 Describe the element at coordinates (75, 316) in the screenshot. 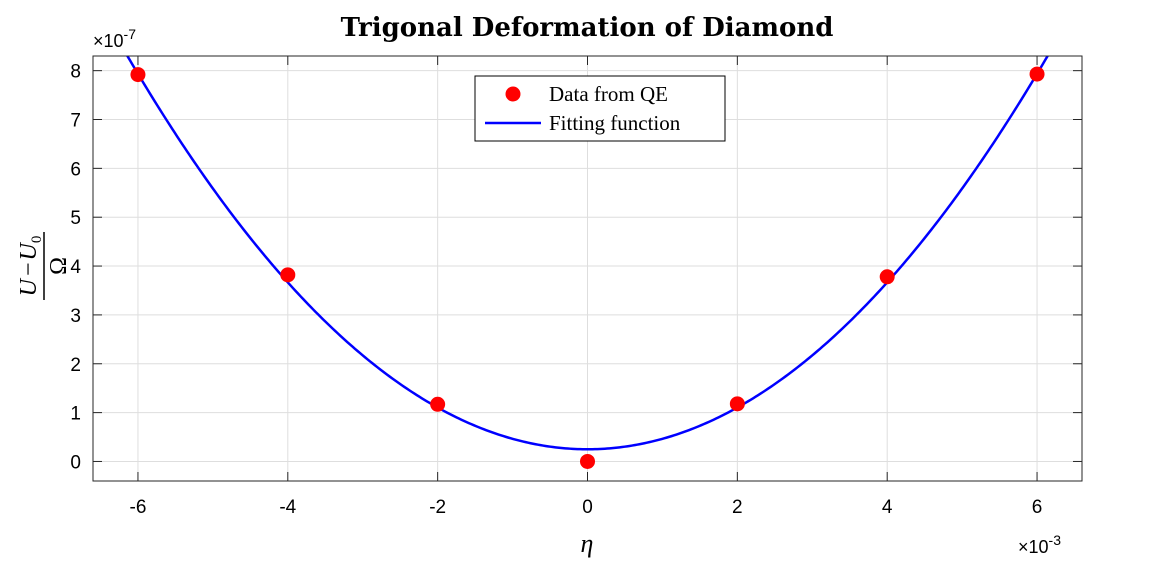

I see `y-tick-label: 3` at that location.